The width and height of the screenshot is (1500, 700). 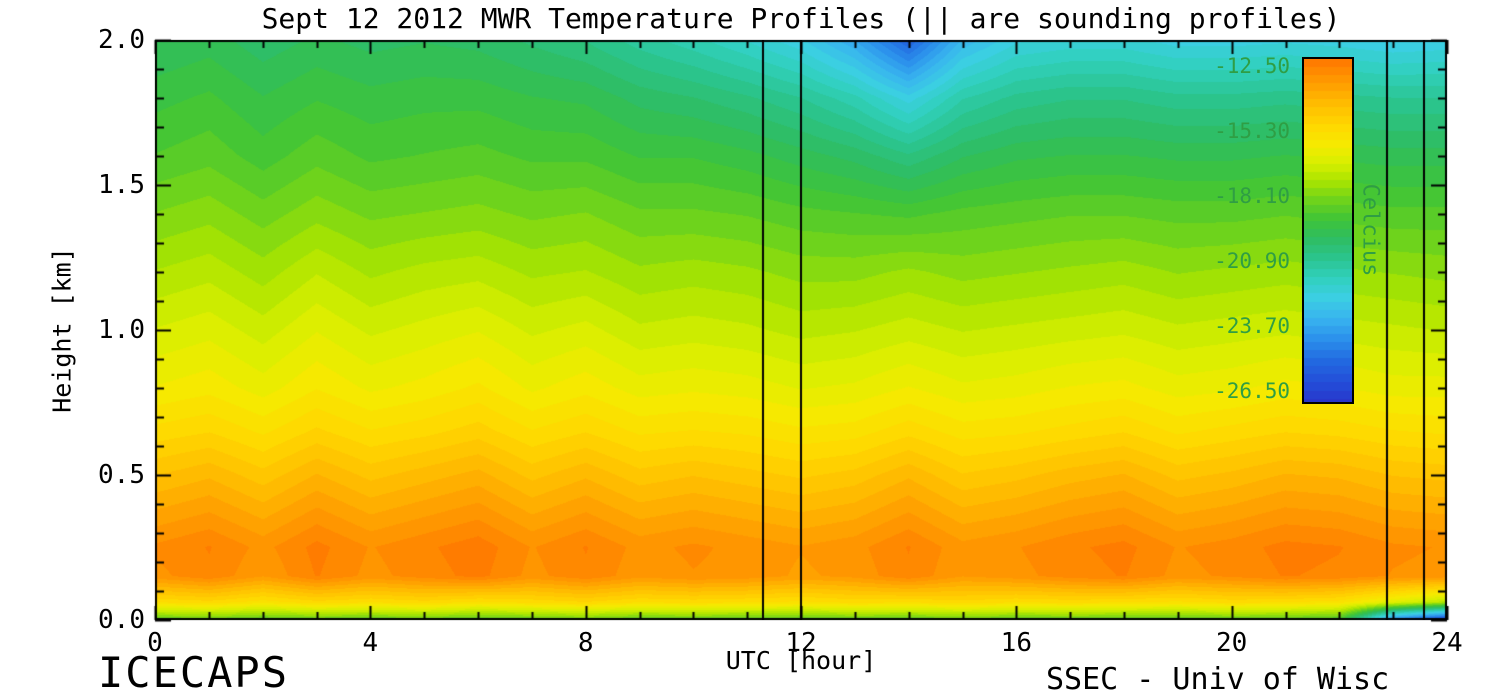 What do you see at coordinates (121, 475) in the screenshot?
I see `y-tick-label: 0.5` at bounding box center [121, 475].